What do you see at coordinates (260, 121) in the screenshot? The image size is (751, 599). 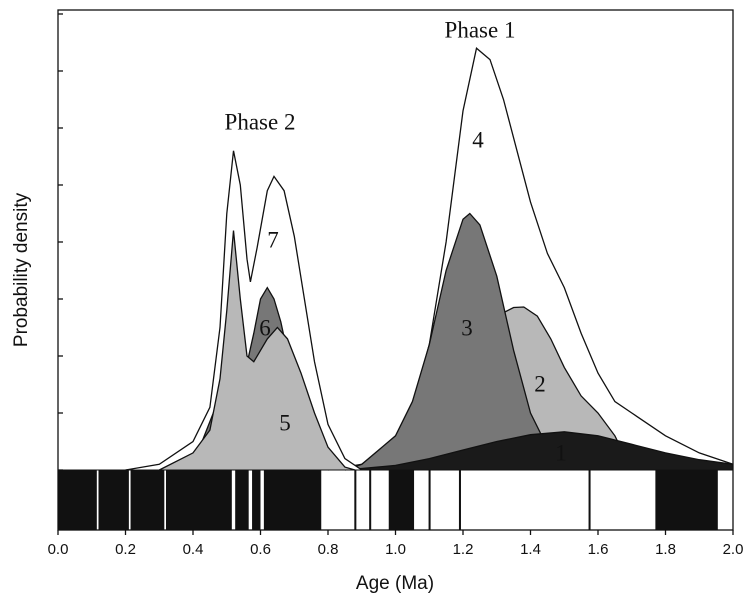 I see `annotation: Phase 2` at bounding box center [260, 121].